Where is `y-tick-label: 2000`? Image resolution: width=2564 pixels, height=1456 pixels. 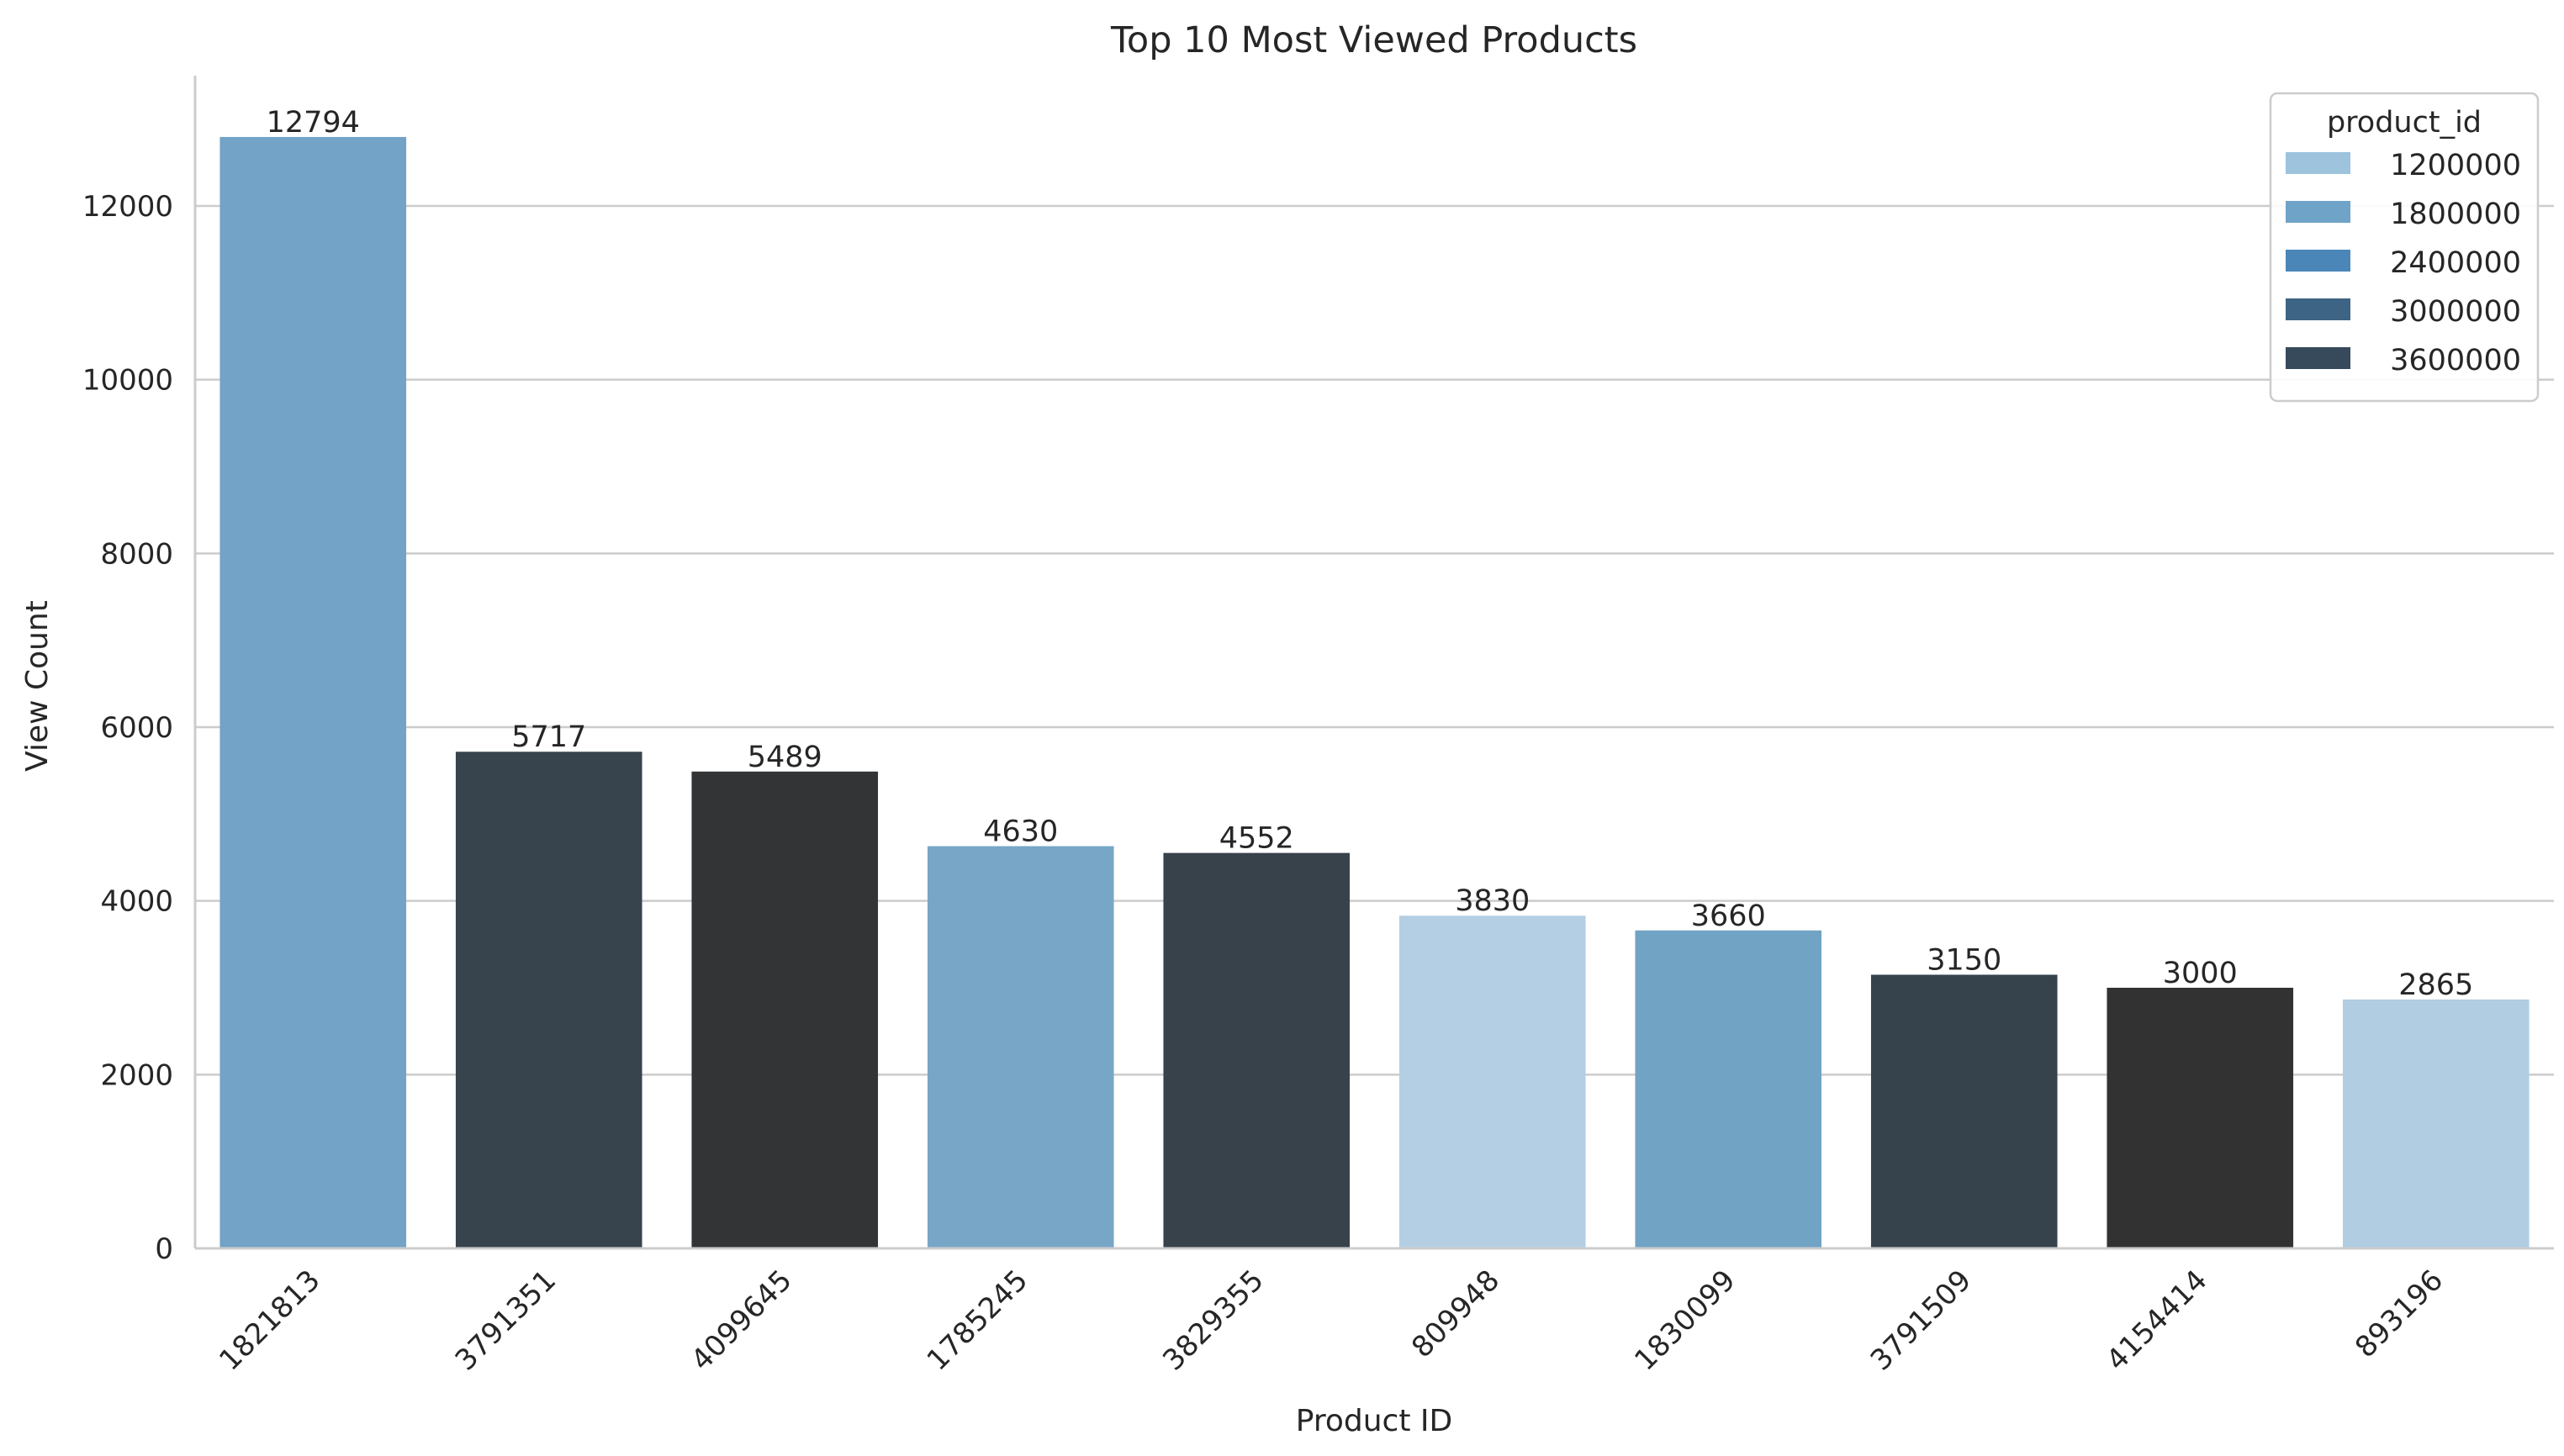 y-tick-label: 2000 is located at coordinates (136, 1075).